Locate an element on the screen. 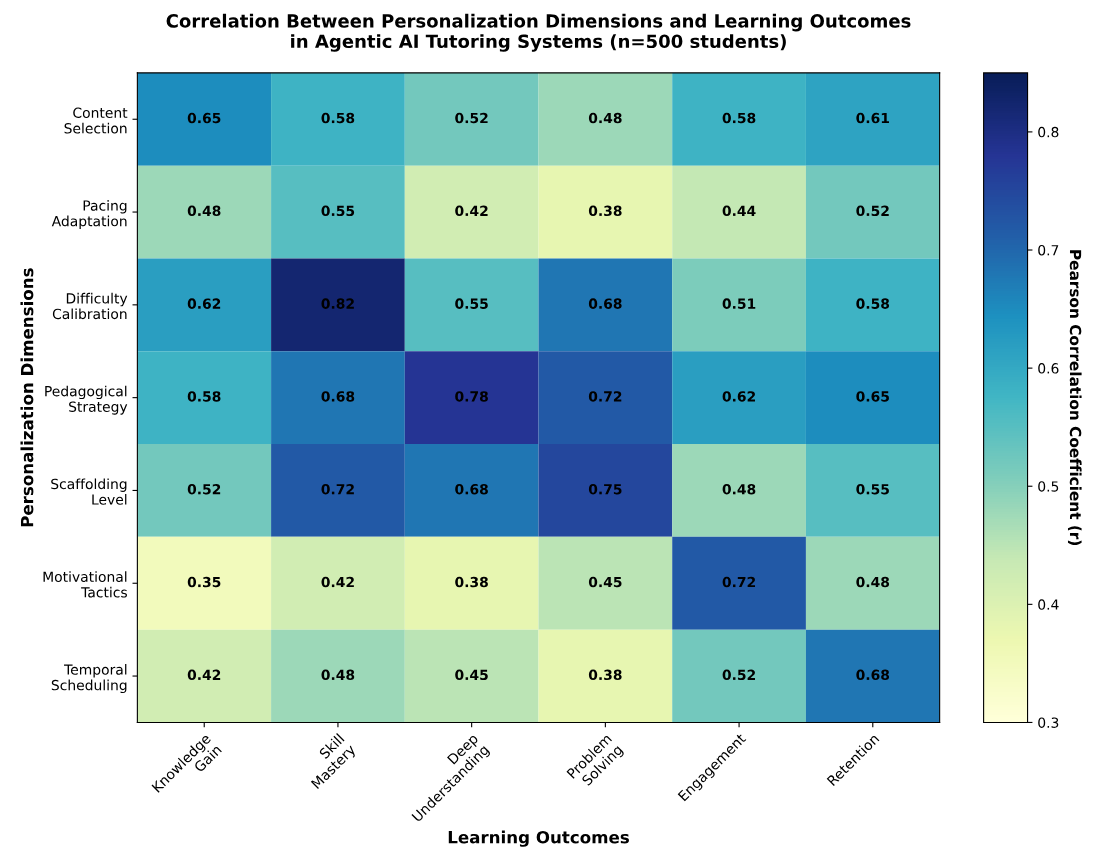 The image size is (1099, 857). y-tick-label: Scaffolding Level is located at coordinates (89, 491).